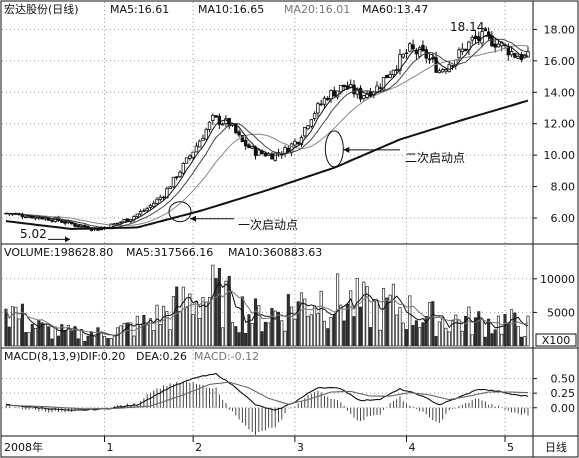  What do you see at coordinates (556, 340) in the screenshot?
I see `volume-unit-box` at bounding box center [556, 340].